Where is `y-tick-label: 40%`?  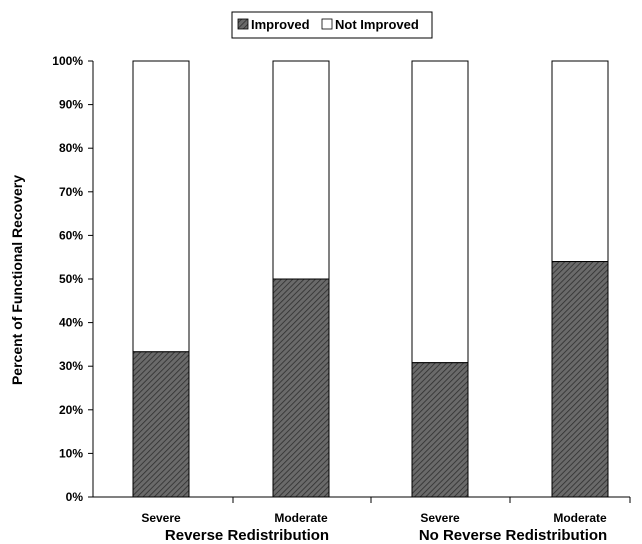
y-tick-label: 40% is located at coordinates (71, 323).